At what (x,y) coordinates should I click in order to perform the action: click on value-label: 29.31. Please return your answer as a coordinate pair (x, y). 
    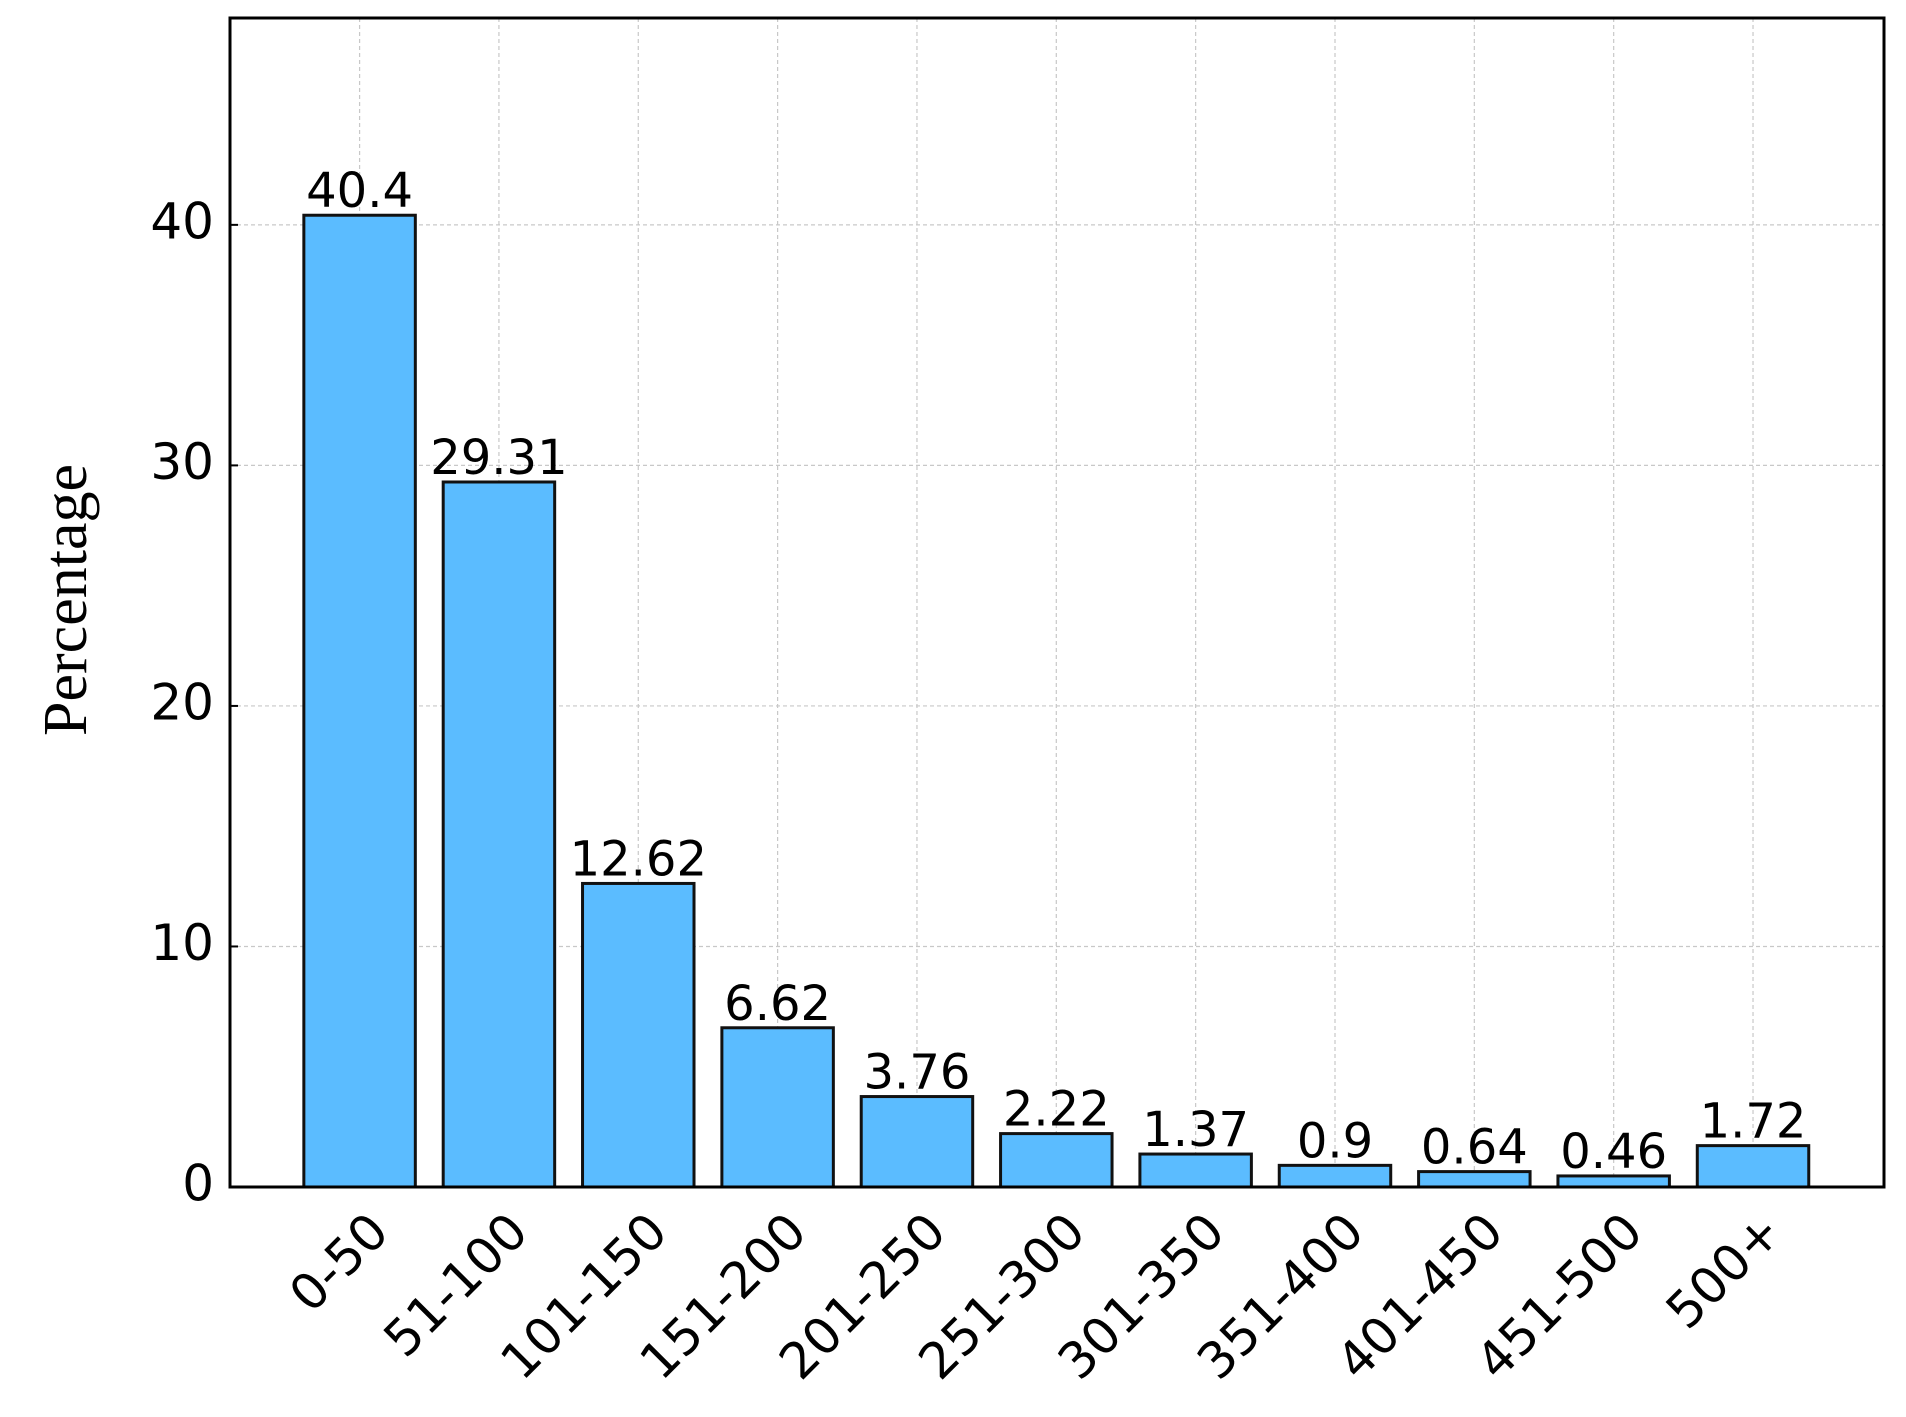
    Looking at the image, I should click on (498, 458).